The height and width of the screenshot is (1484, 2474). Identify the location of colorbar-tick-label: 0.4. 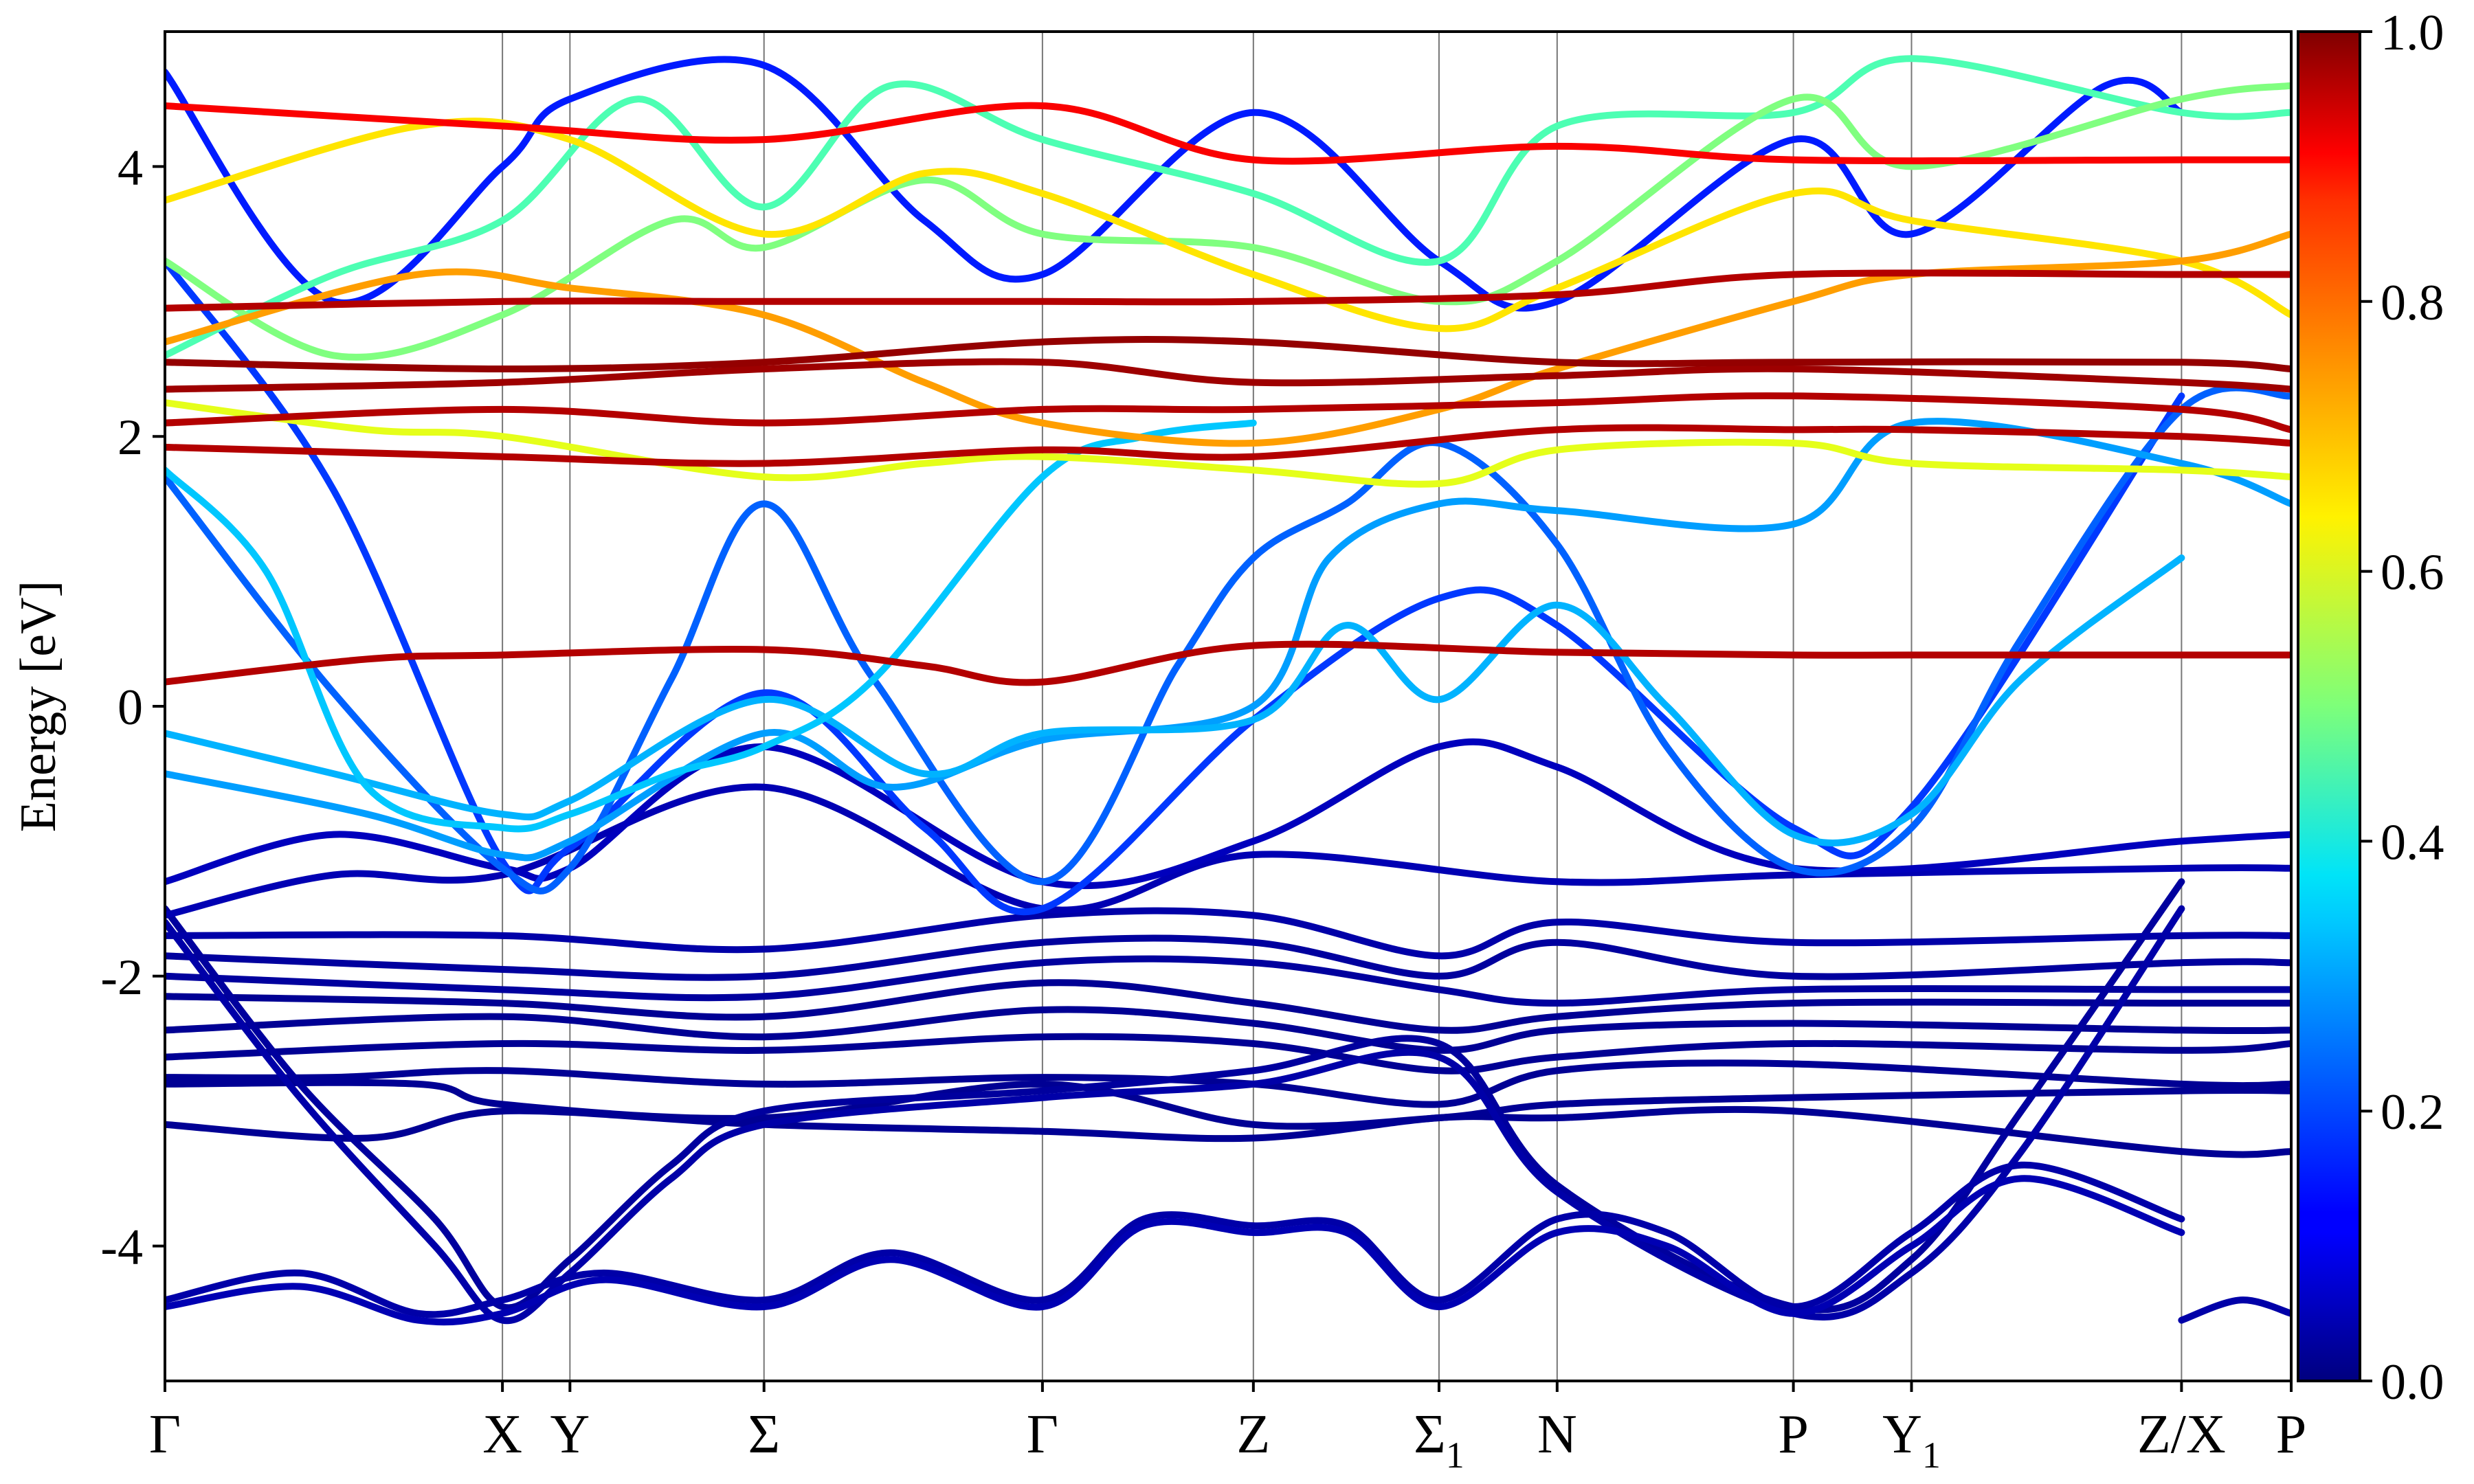
(2412, 842).